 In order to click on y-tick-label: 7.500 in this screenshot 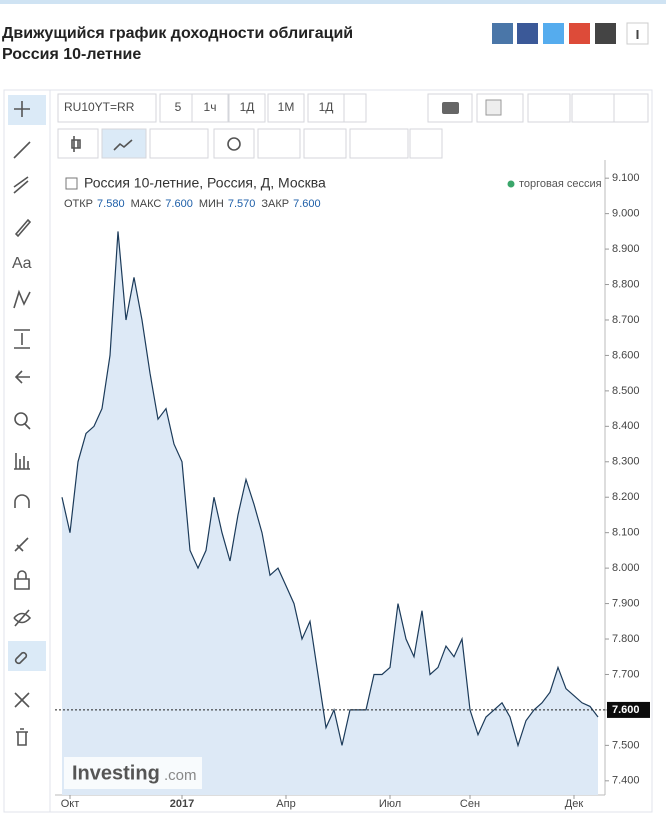, I will do `click(626, 745)`.